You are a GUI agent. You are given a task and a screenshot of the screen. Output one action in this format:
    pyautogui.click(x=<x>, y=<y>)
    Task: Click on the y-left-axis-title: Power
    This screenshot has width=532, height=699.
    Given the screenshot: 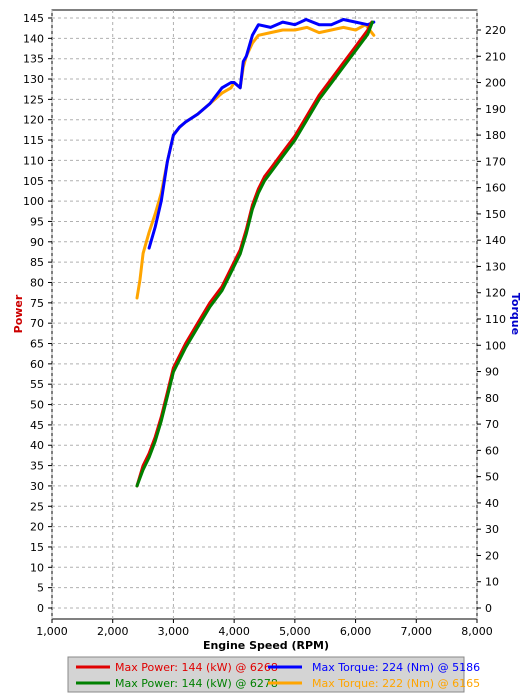 What is the action you would take?
    pyautogui.click(x=18, y=313)
    